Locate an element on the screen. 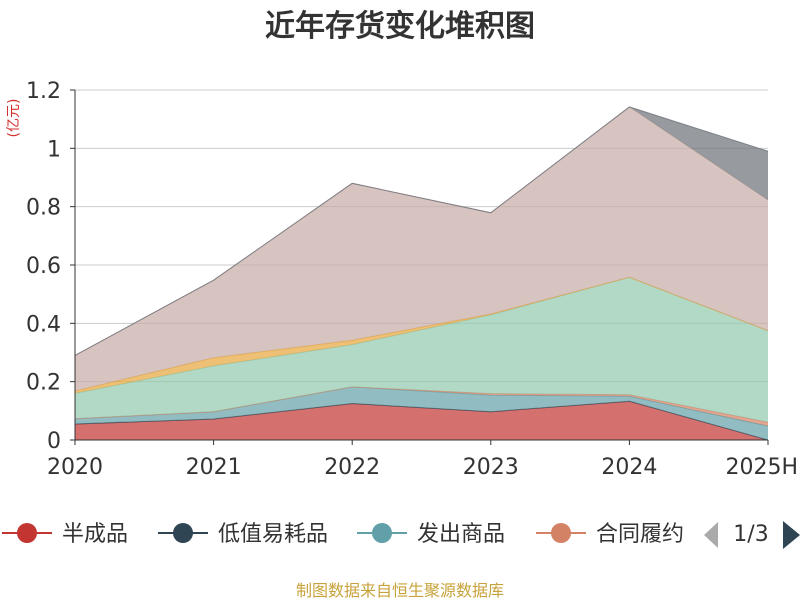  legend-label: 合同履约 is located at coordinates (640, 534).